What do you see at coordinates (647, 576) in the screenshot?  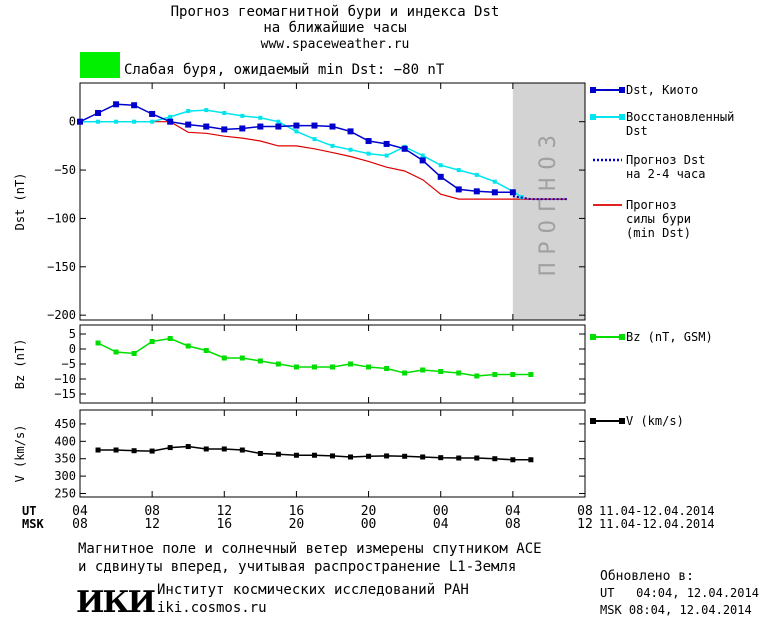 I see `updated-label: Обновлено в:` at bounding box center [647, 576].